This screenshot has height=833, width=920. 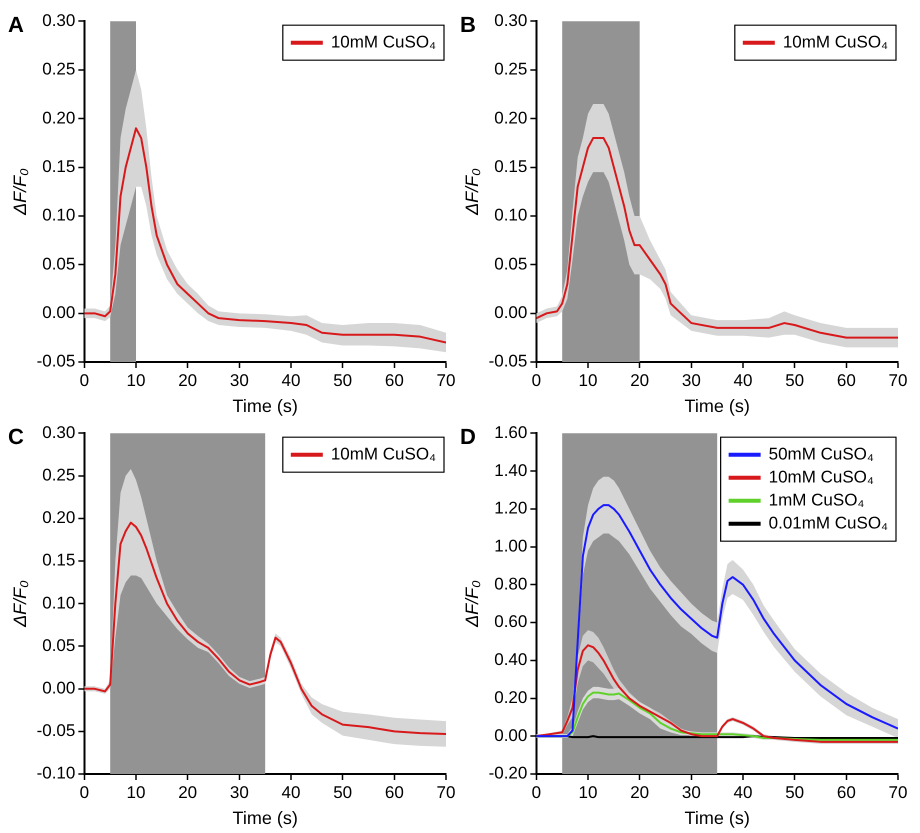 I want to click on y-tick-label: 1.60, so click(x=511, y=432).